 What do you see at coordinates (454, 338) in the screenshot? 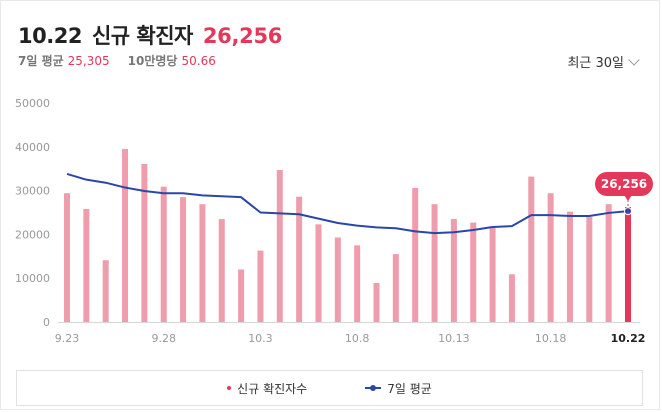
I see `x-tick-label: 10.13` at bounding box center [454, 338].